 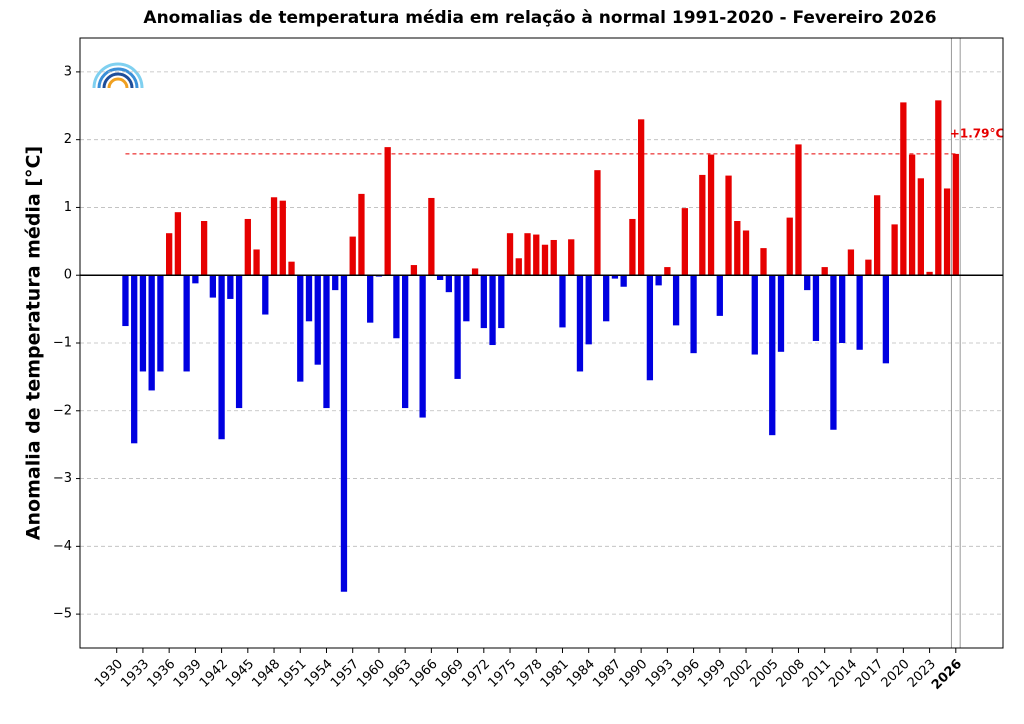 I want to click on x-tick-label: 1987, so click(x=607, y=674).